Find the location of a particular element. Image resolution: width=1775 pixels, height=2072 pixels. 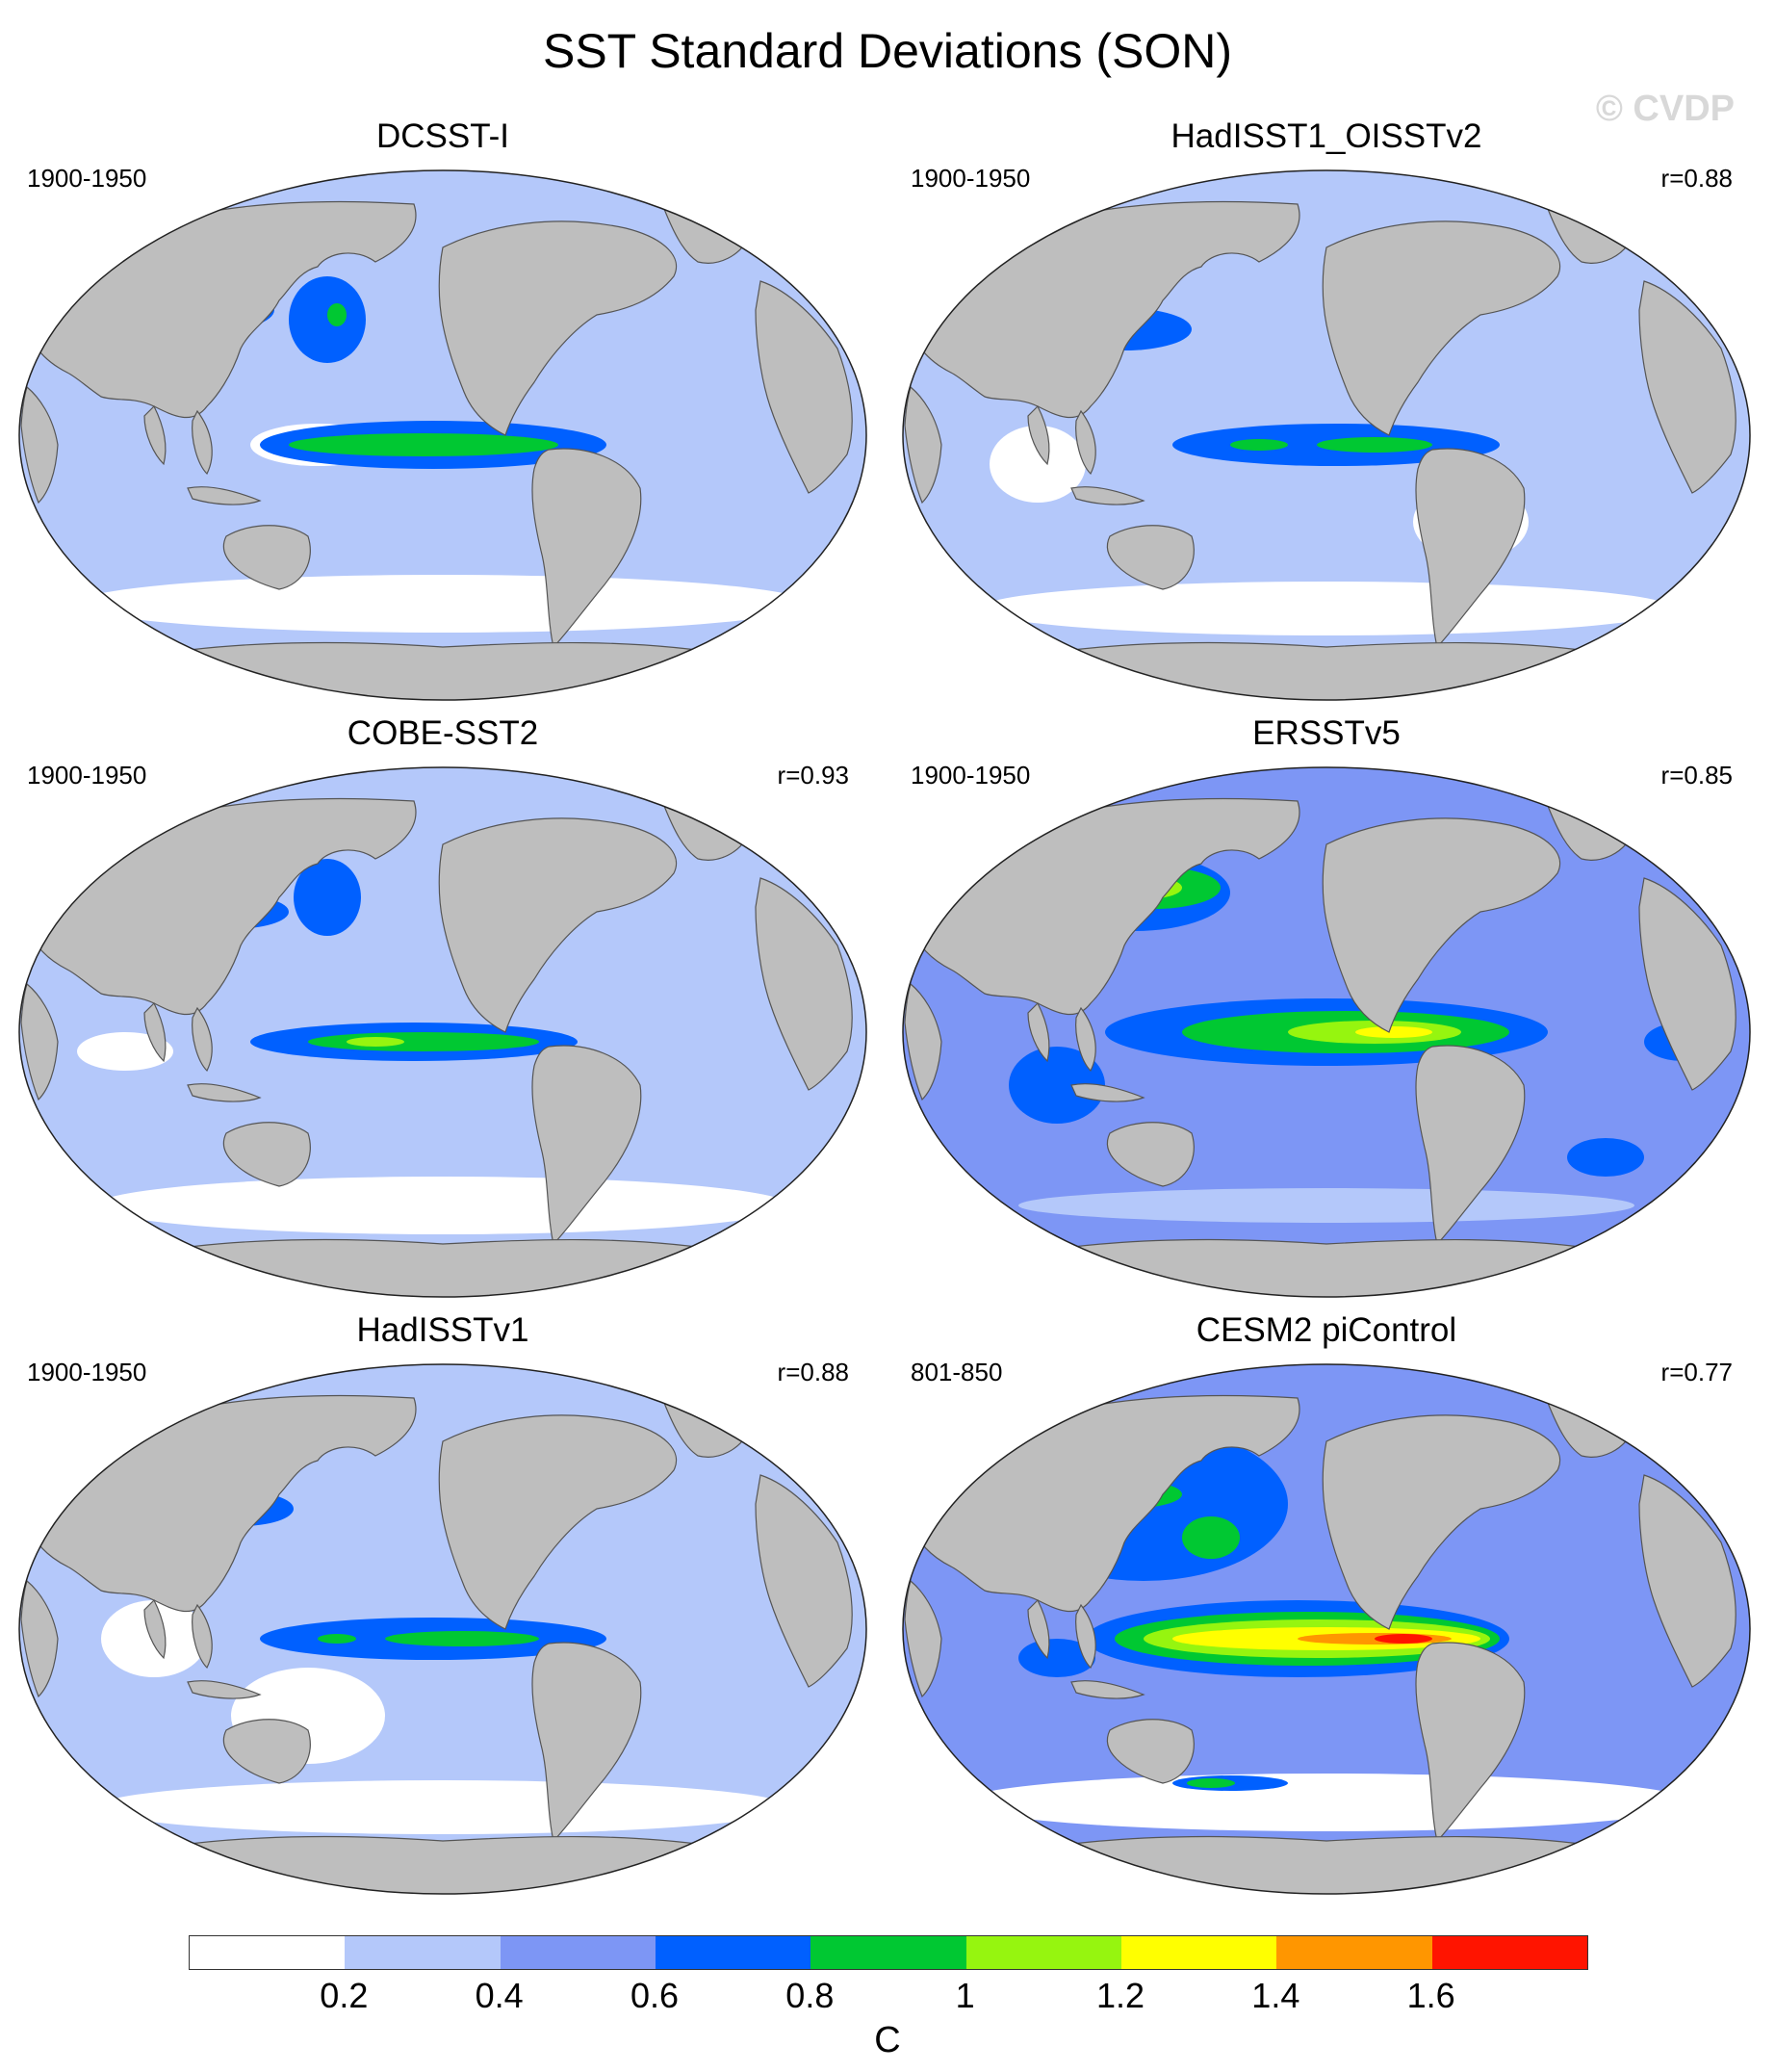

colorbar-tick-label: 0.6 is located at coordinates (655, 1995).